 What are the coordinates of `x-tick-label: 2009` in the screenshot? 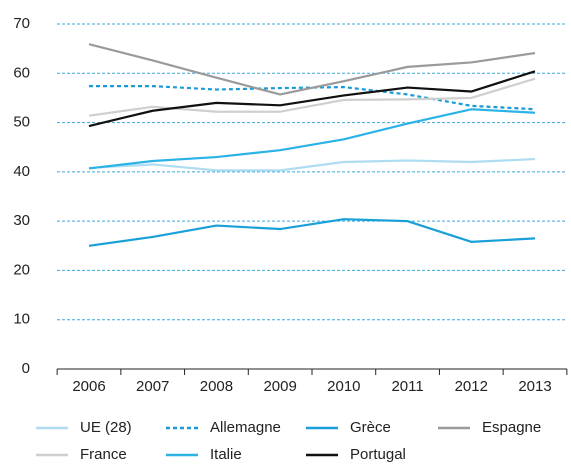 It's located at (279, 386).